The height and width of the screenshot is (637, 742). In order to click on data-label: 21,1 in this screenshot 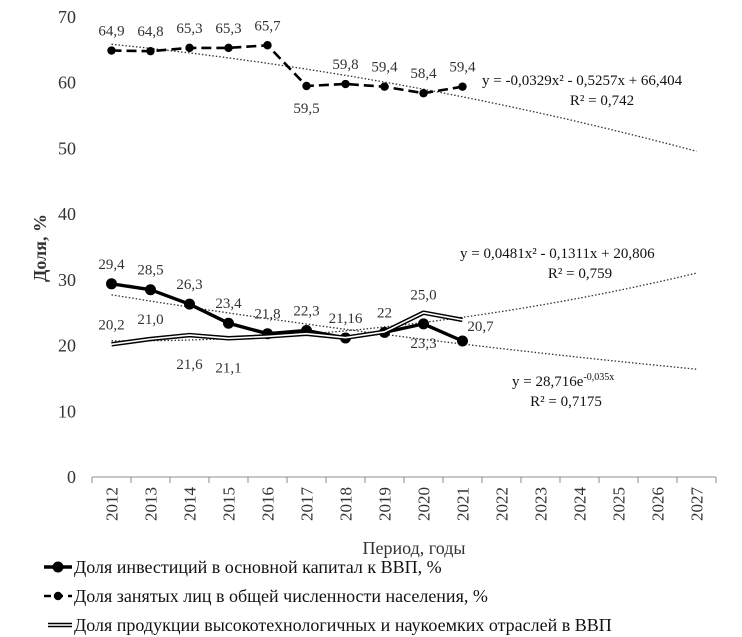, I will do `click(228, 368)`.